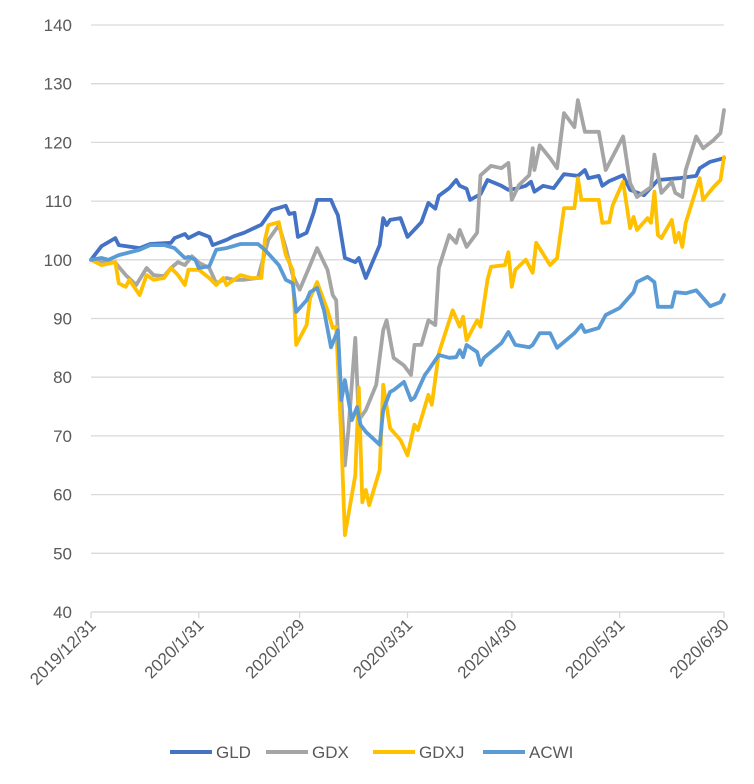 The image size is (754, 784). I want to click on x-tick-label: 2020/2/29, so click(275, 648).